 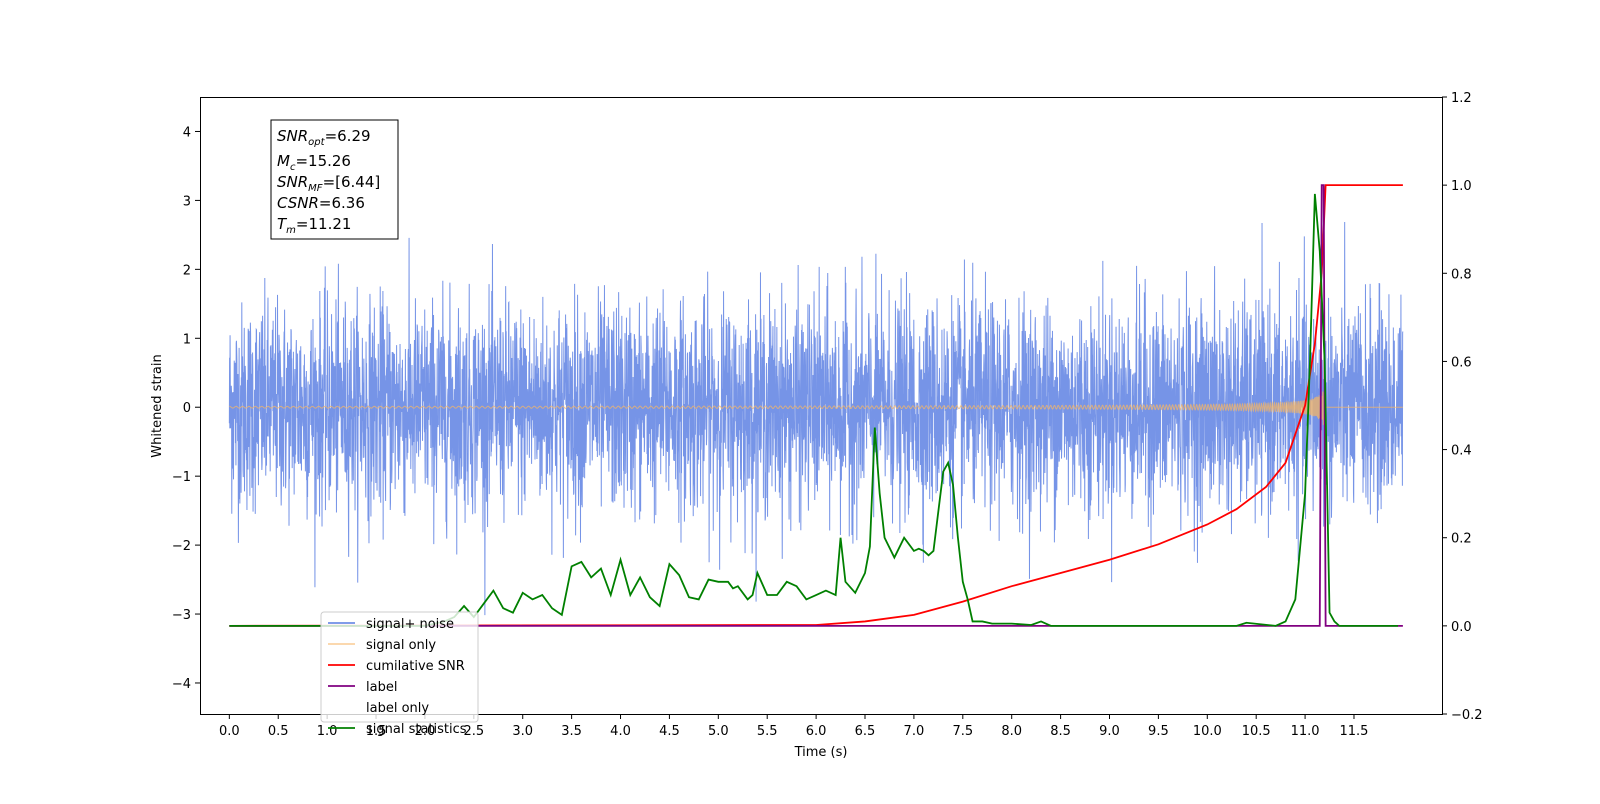 I want to click on legend-frame, so click(x=399, y=667).